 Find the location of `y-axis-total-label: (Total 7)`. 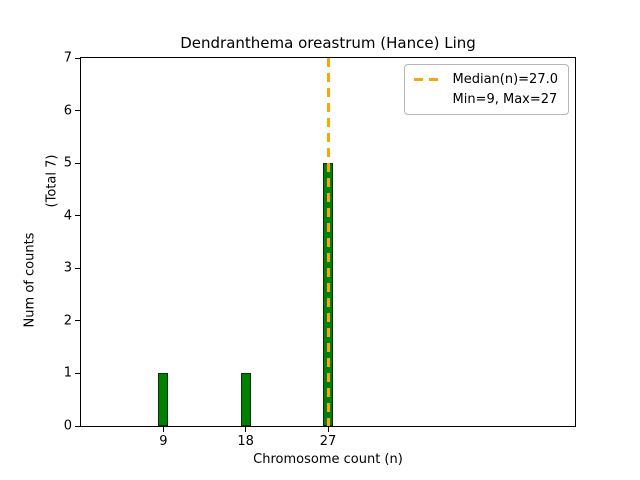

y-axis-total-label: (Total 7) is located at coordinates (52, 181).